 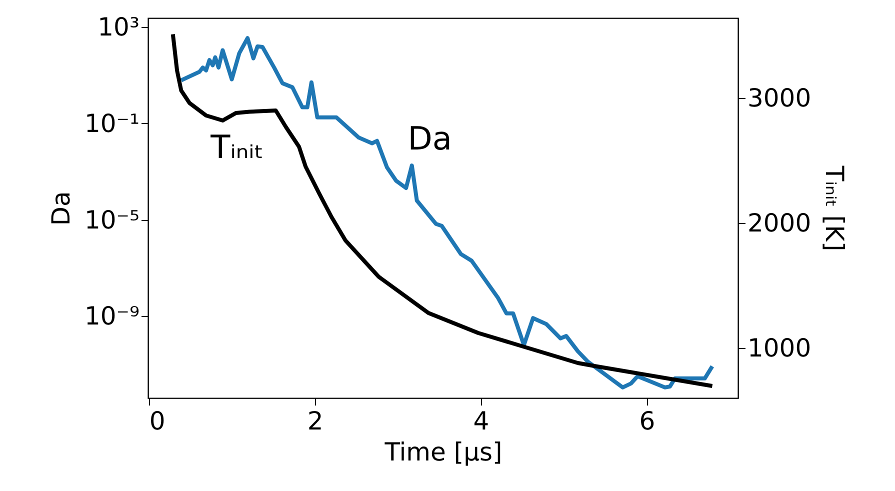 I want to click on series-label: Tᵢₙᵢₜ, so click(x=237, y=147).